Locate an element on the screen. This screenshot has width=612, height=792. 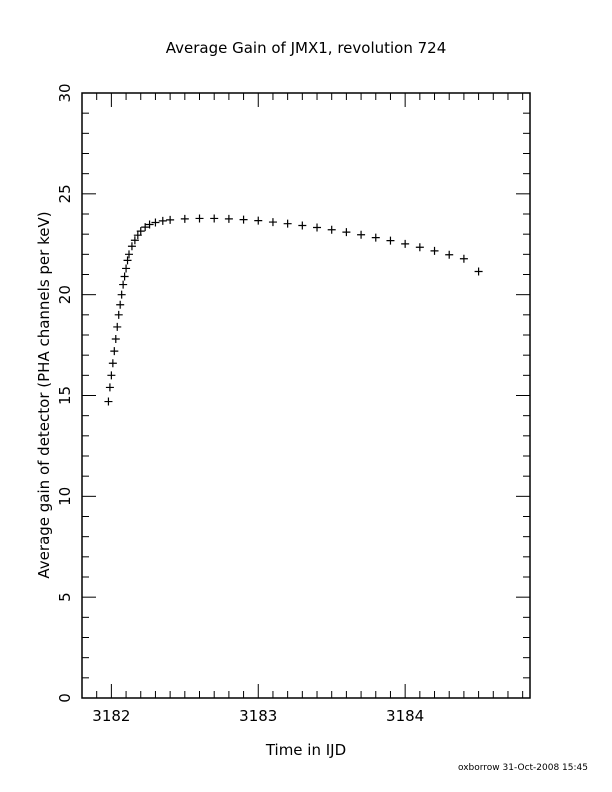
y-tick-label: 0 is located at coordinates (65, 698).